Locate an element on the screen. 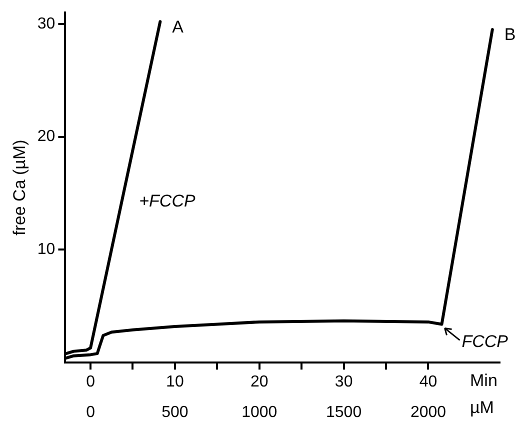 This screenshot has width=528, height=426. y-tick-label: 10 is located at coordinates (46, 249).